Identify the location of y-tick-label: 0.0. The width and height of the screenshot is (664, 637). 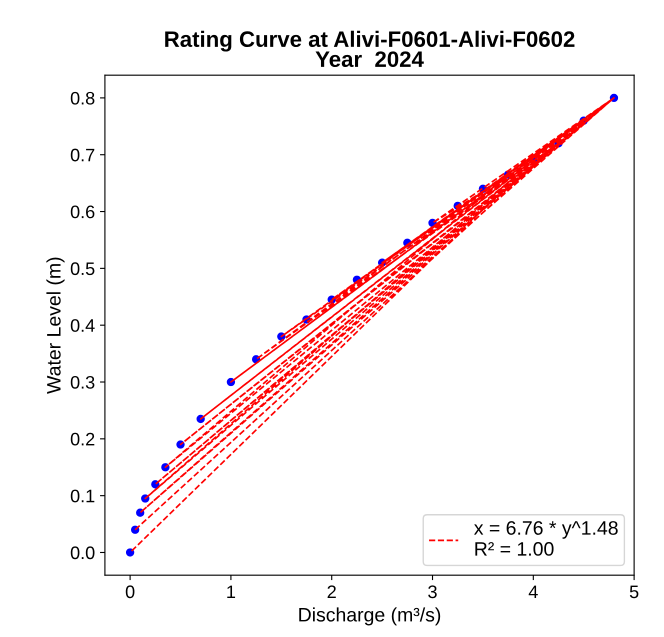
(82, 553).